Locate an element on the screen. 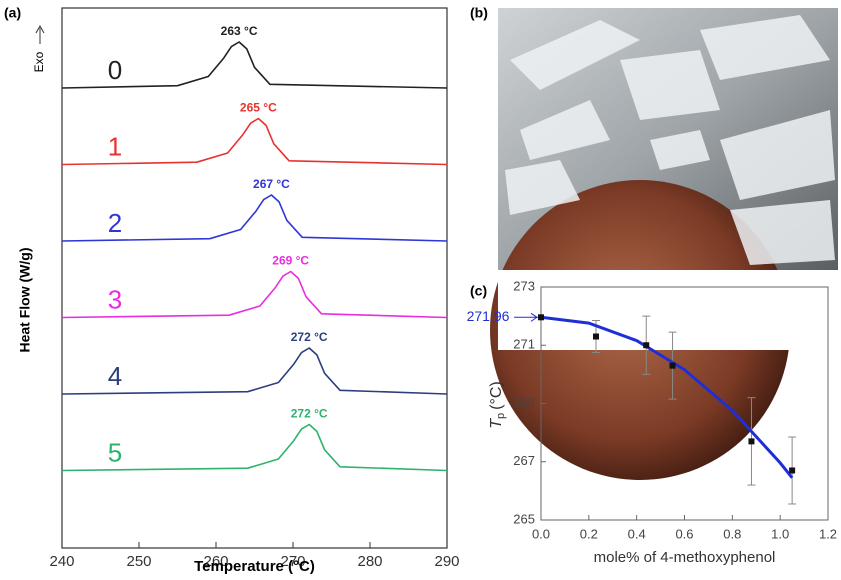  panel-label: (b) is located at coordinates (479, 13).